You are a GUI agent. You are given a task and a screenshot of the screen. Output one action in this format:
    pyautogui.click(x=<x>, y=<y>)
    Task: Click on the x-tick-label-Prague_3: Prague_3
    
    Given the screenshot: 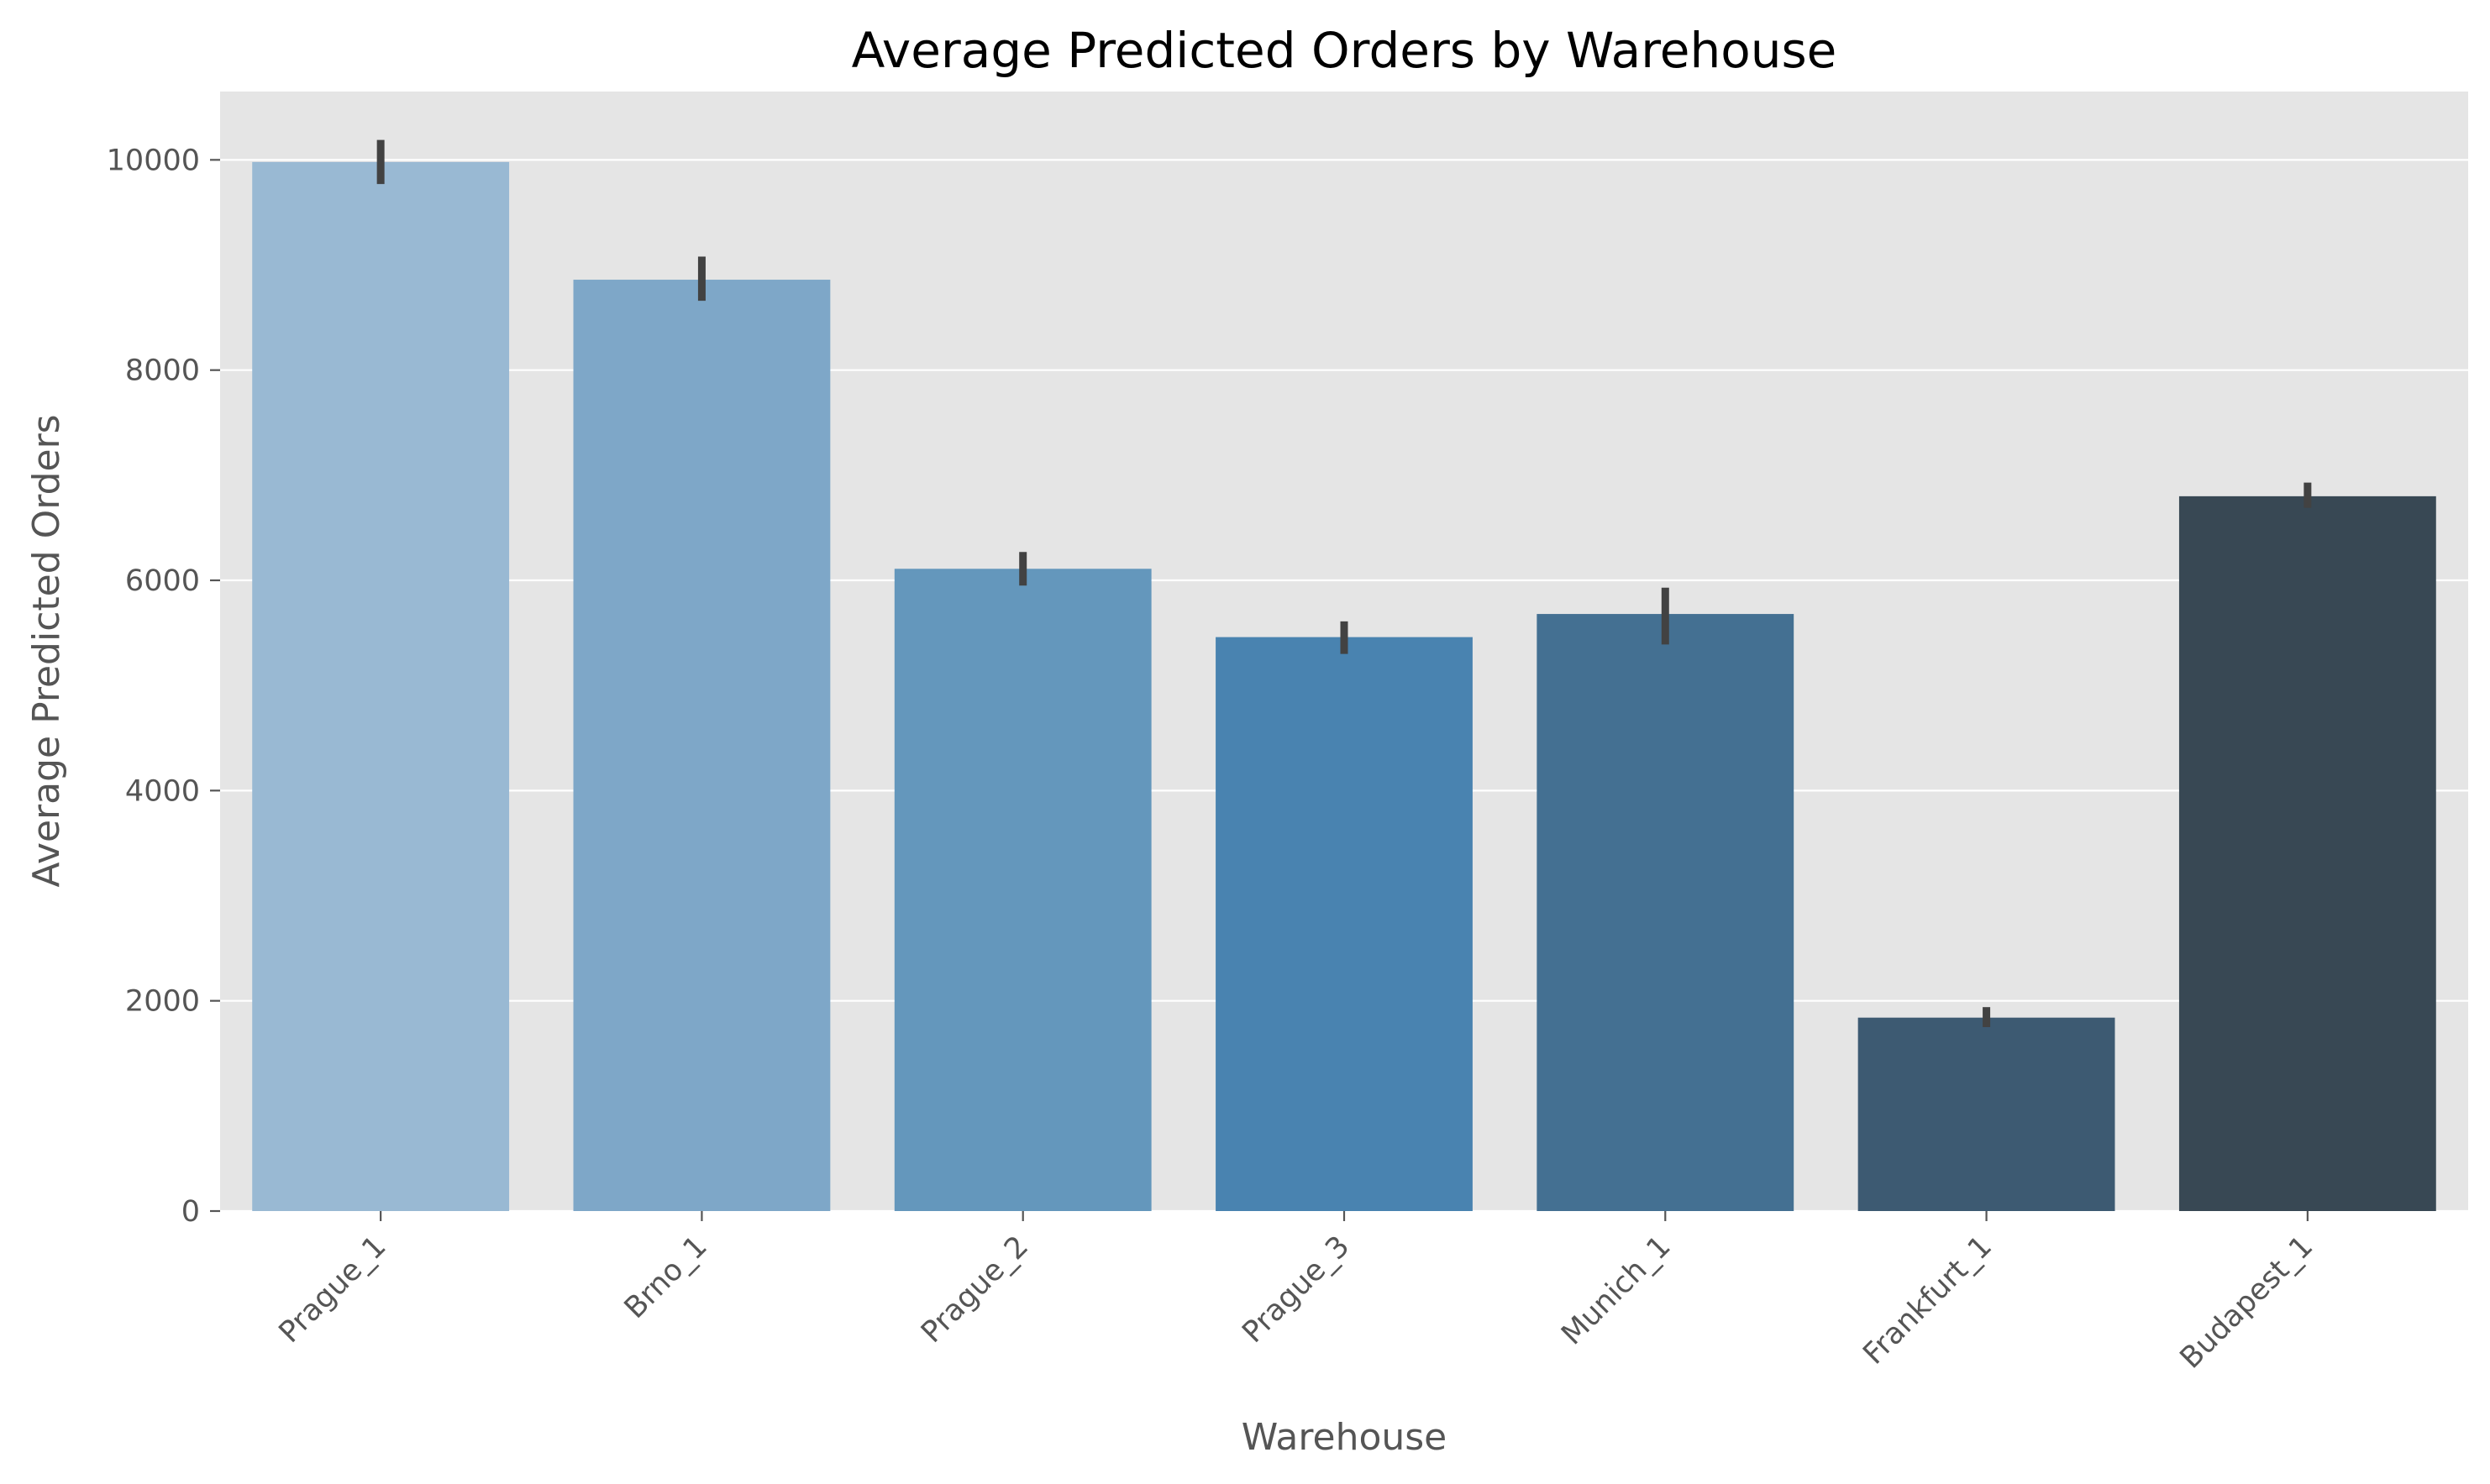 What is the action you would take?
    pyautogui.click(x=1297, y=1290)
    